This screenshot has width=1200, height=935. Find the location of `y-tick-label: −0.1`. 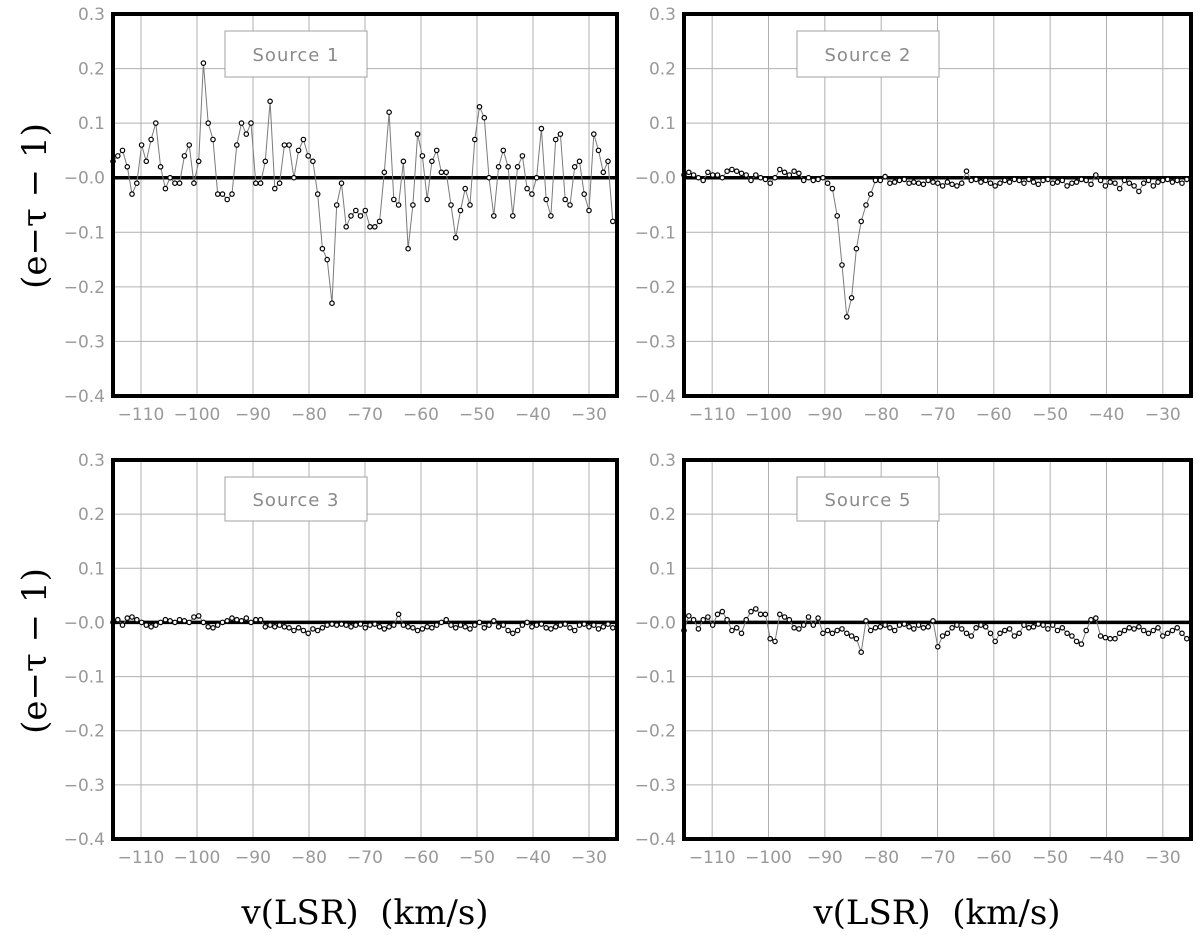

y-tick-label: −0.1 is located at coordinates (655, 233).